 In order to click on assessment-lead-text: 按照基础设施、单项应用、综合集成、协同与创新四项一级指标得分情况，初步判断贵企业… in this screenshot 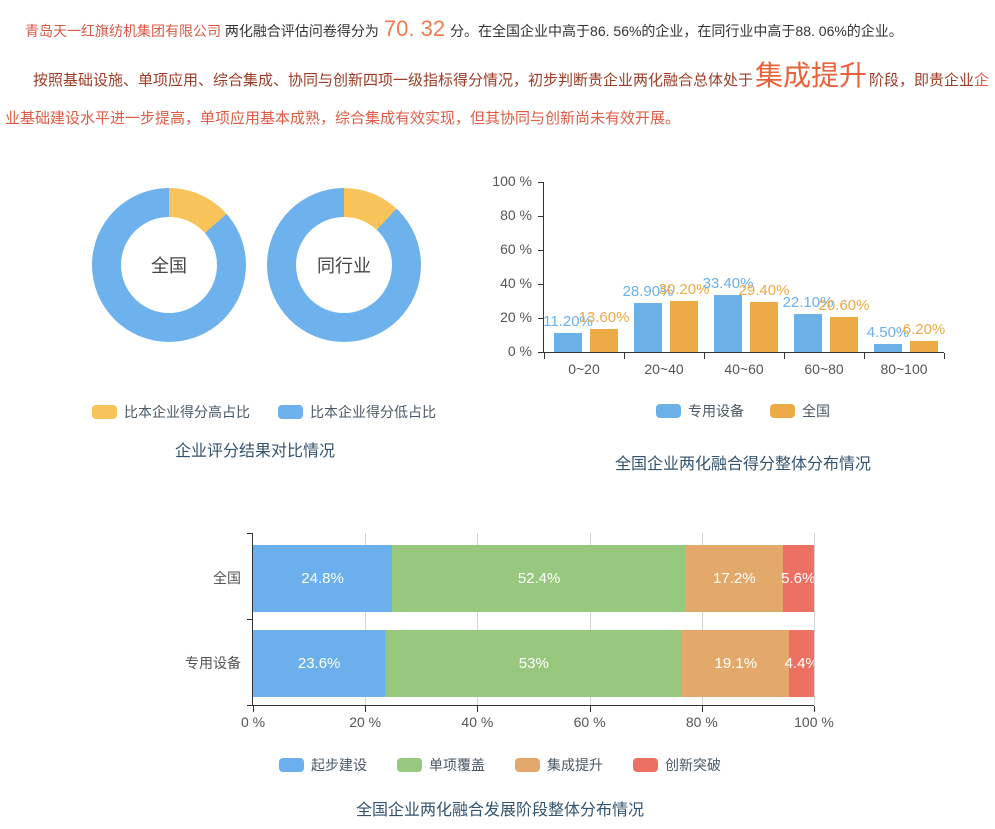, I will do `click(393, 80)`.